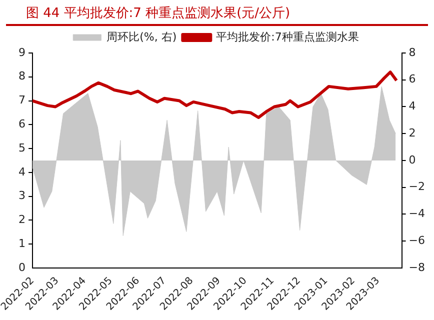 The height and width of the screenshot is (320, 434). I want to click on y2-tick-label: −2, so click(417, 187).